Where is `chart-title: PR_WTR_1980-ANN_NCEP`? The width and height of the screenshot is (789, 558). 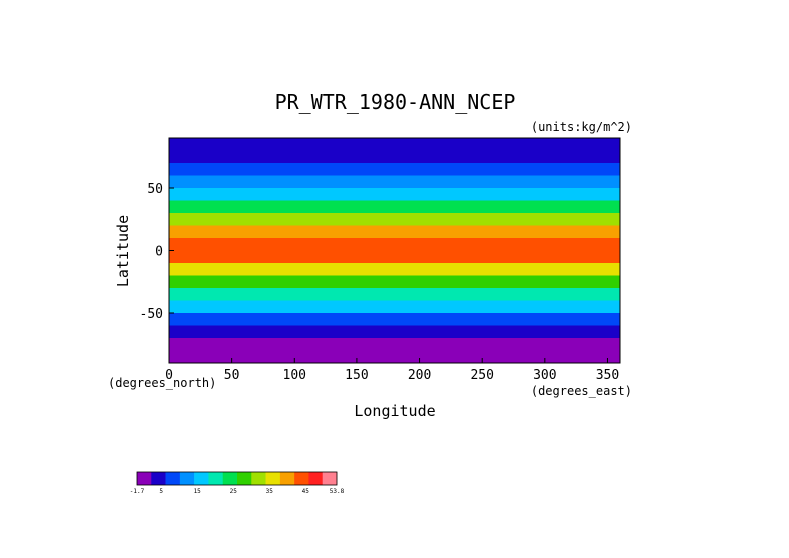 chart-title: PR_WTR_1980-ANN_NCEP is located at coordinates (395, 102).